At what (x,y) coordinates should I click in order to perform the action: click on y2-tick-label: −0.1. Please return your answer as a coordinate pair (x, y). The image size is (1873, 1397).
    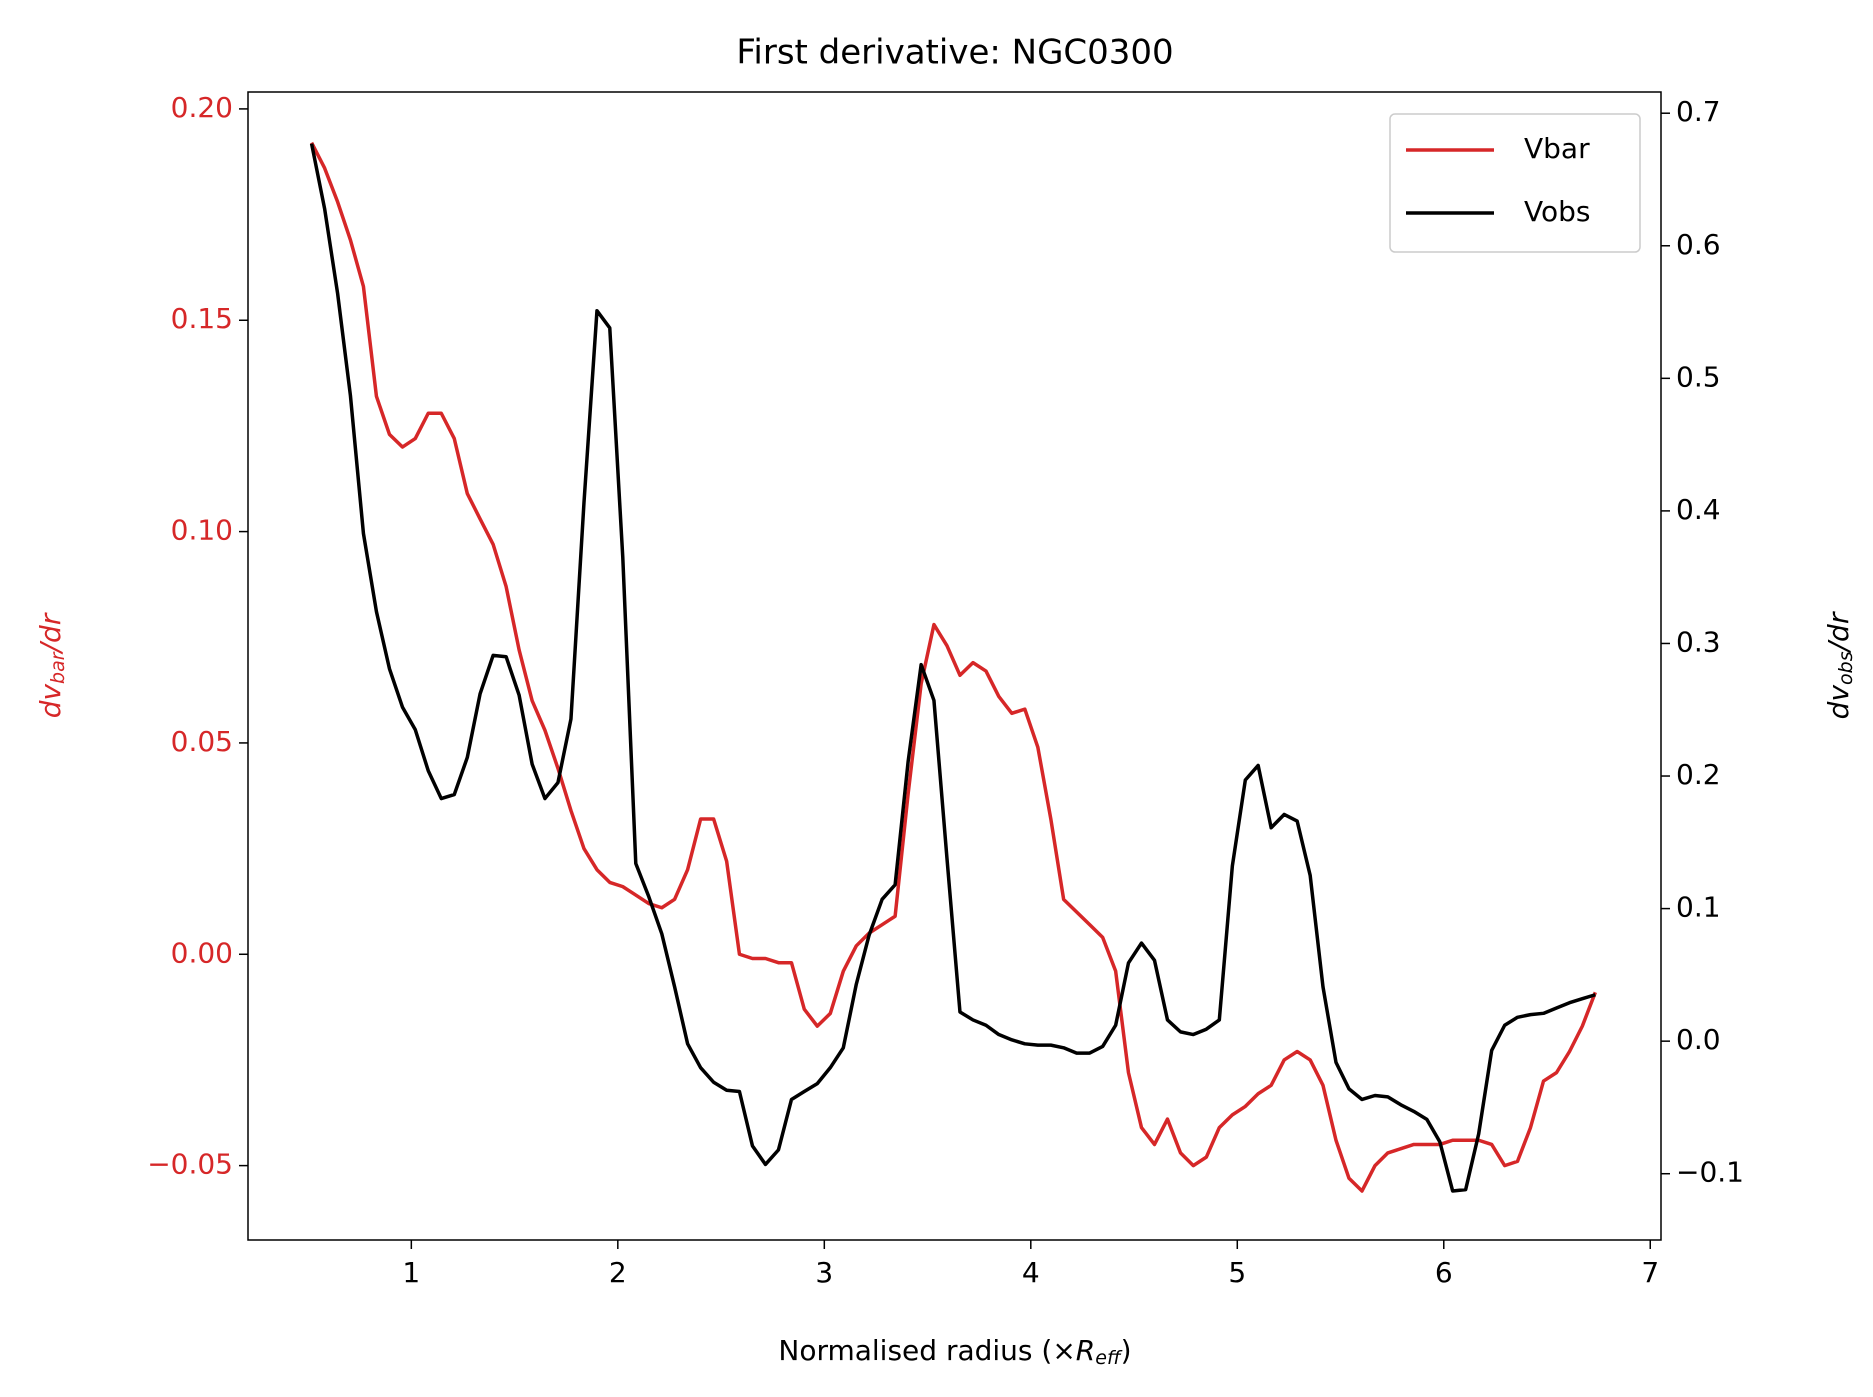
    Looking at the image, I should click on (1710, 1172).